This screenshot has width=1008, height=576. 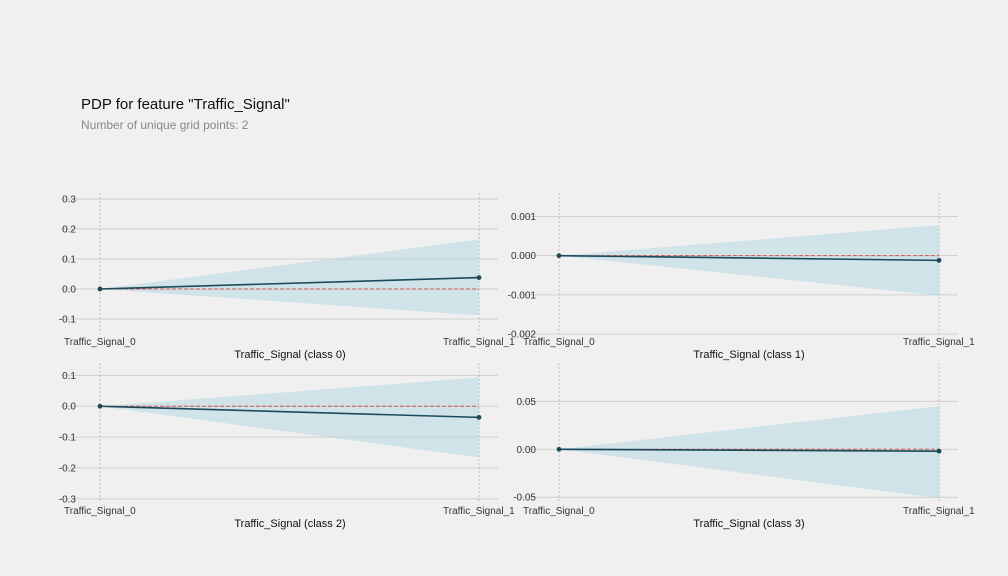 What do you see at coordinates (524, 498) in the screenshot?
I see `panel-3-y-tick-label: -0.05` at bounding box center [524, 498].